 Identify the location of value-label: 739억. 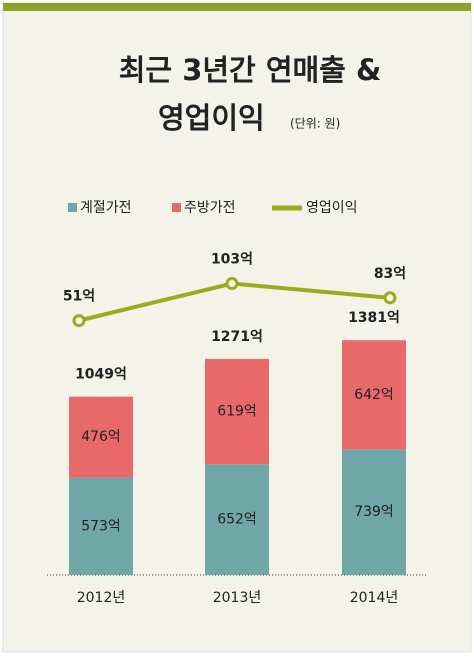
(374, 512).